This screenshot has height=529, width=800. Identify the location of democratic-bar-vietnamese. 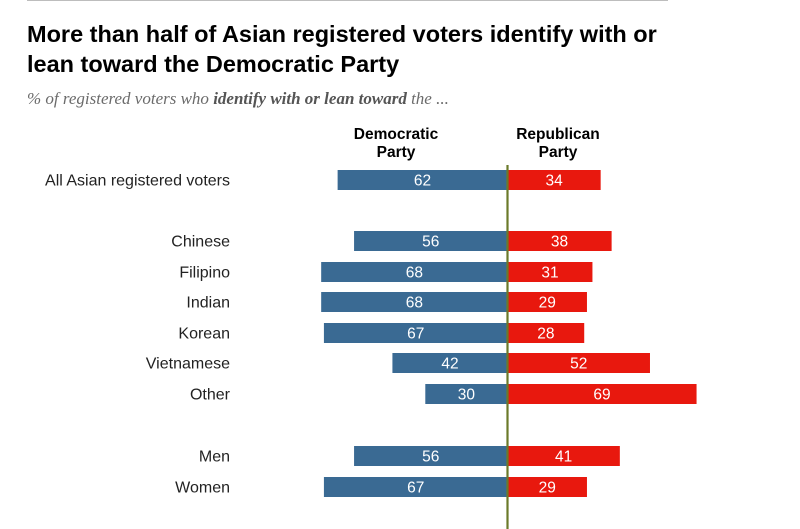
(450, 363).